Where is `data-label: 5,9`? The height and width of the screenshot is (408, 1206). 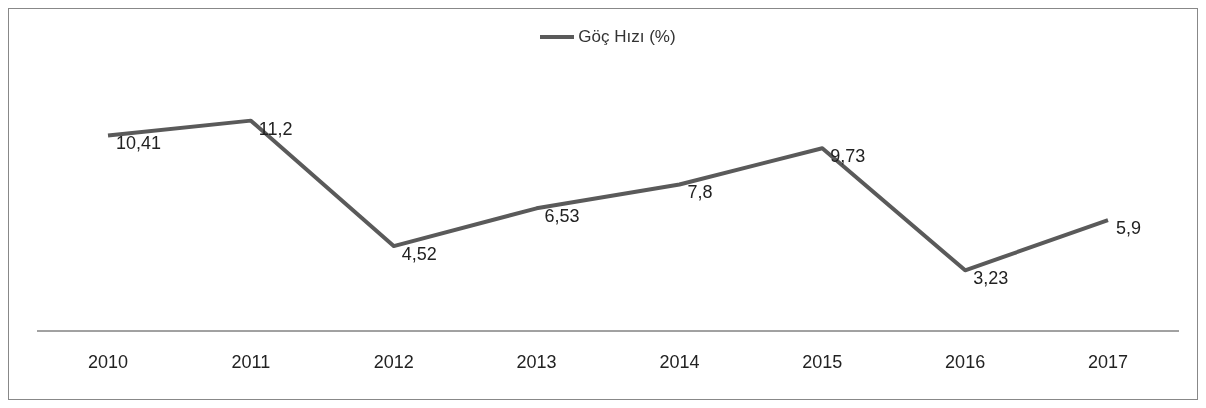 data-label: 5,9 is located at coordinates (1129, 228).